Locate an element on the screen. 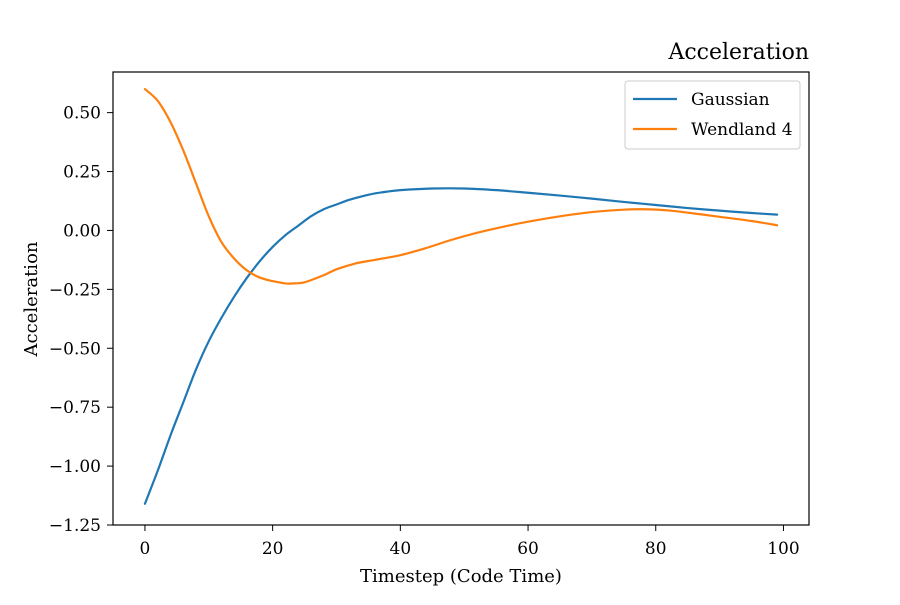  x-tick-label: 0 is located at coordinates (145, 549).